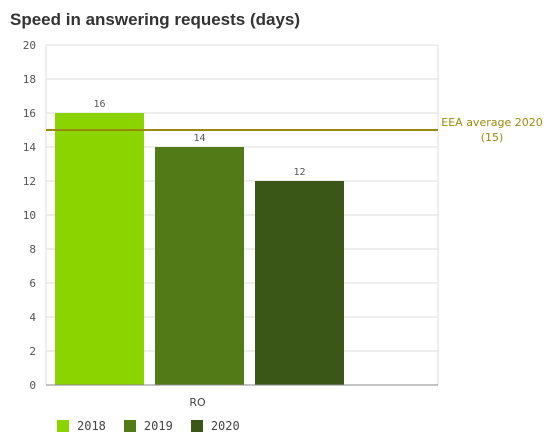  I want to click on bar-2020, so click(299, 283).